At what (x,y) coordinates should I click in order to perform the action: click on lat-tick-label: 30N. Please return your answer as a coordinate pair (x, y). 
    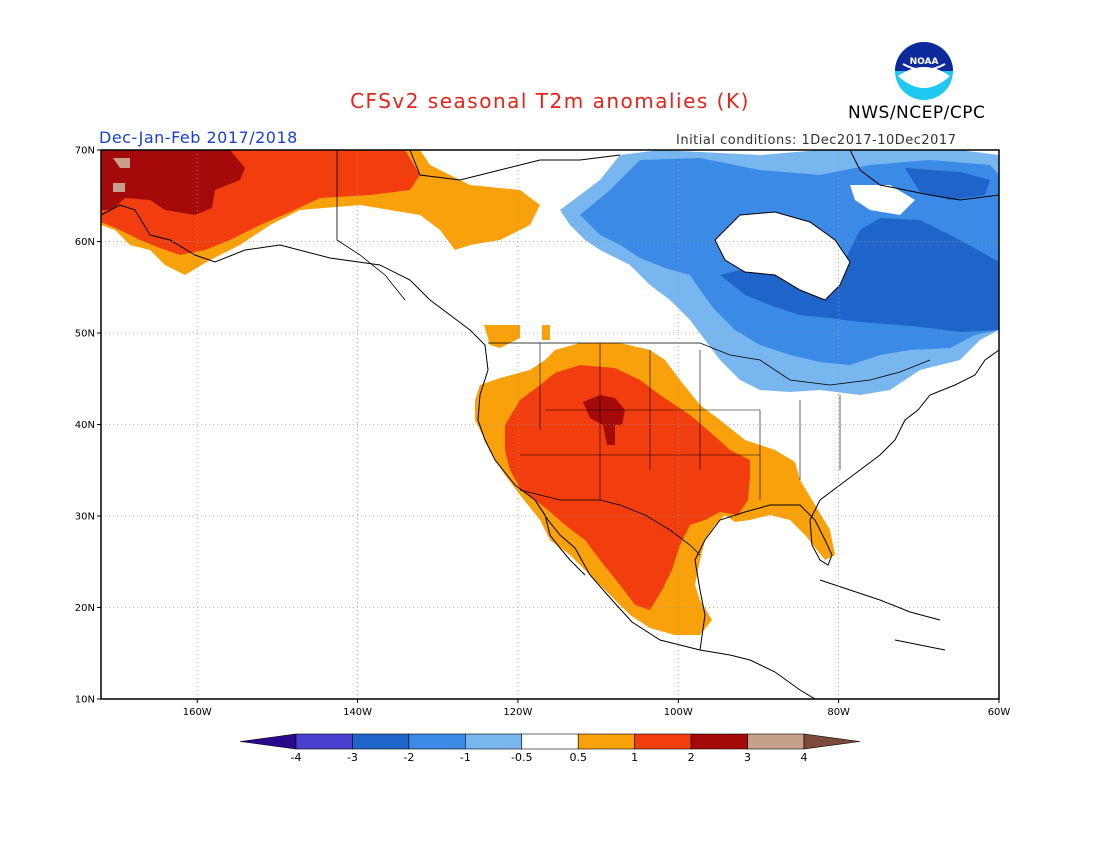
    Looking at the image, I should click on (85, 517).